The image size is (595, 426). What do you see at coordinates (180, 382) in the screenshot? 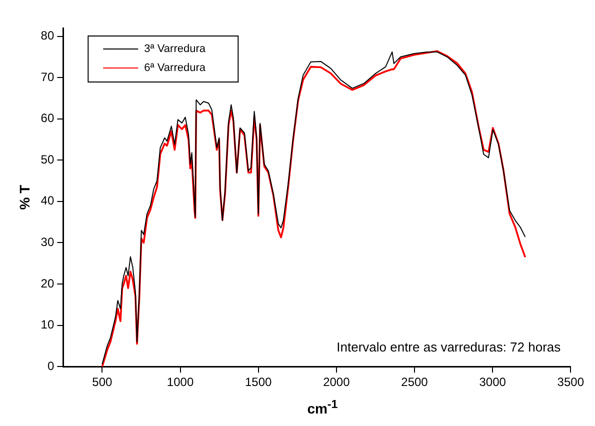
I see `x-tick-label: 1000` at bounding box center [180, 382].